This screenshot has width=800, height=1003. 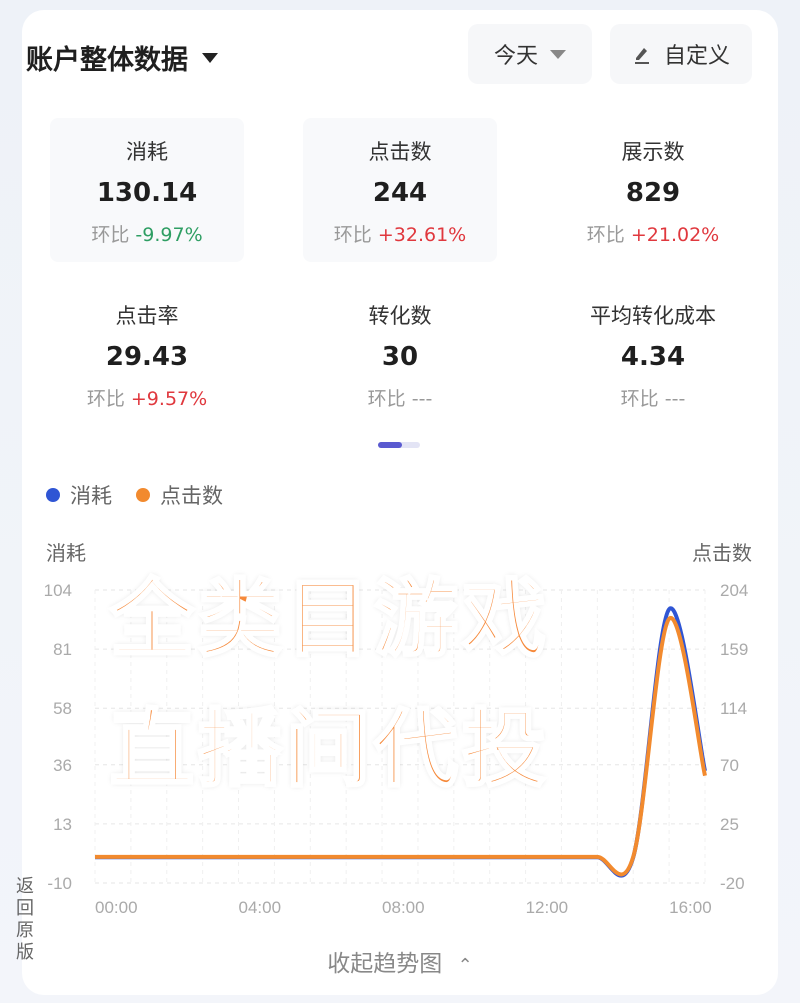 What do you see at coordinates (734, 590) in the screenshot?
I see `right-tick-label: 204` at bounding box center [734, 590].